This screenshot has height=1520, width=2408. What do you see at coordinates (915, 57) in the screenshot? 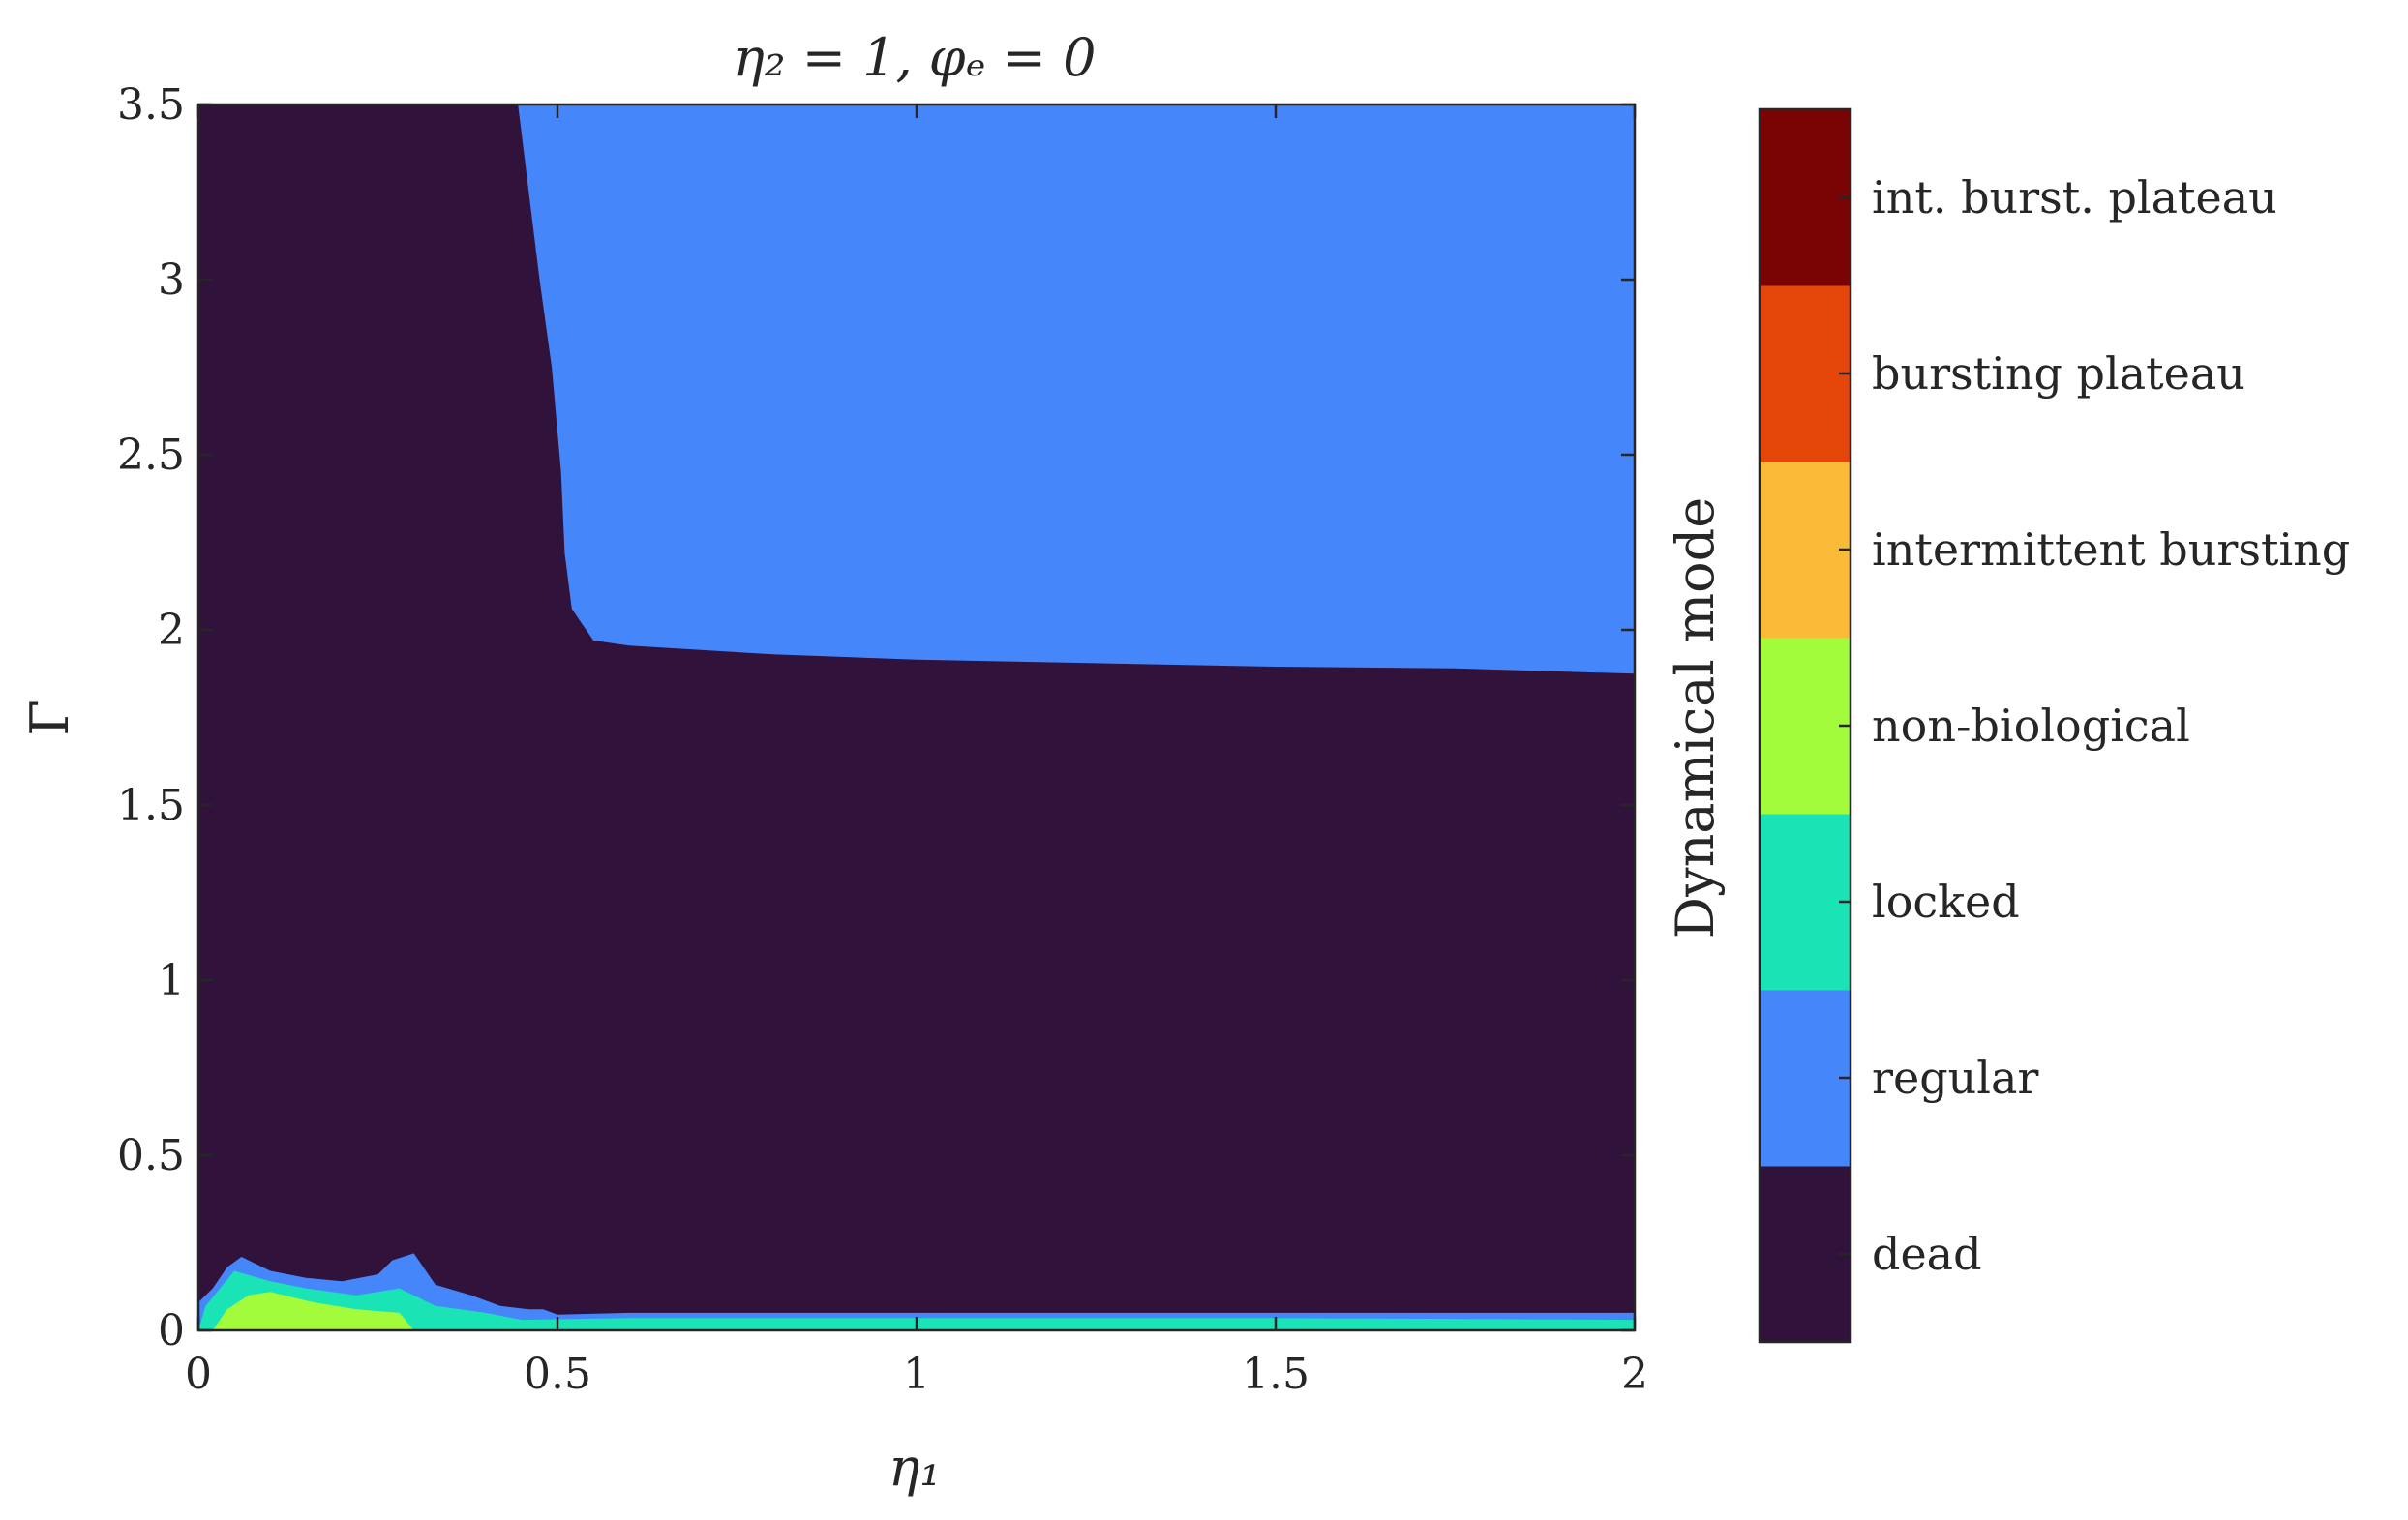
I see `chart-title: η₂ = 1, φₑ = 0` at bounding box center [915, 57].